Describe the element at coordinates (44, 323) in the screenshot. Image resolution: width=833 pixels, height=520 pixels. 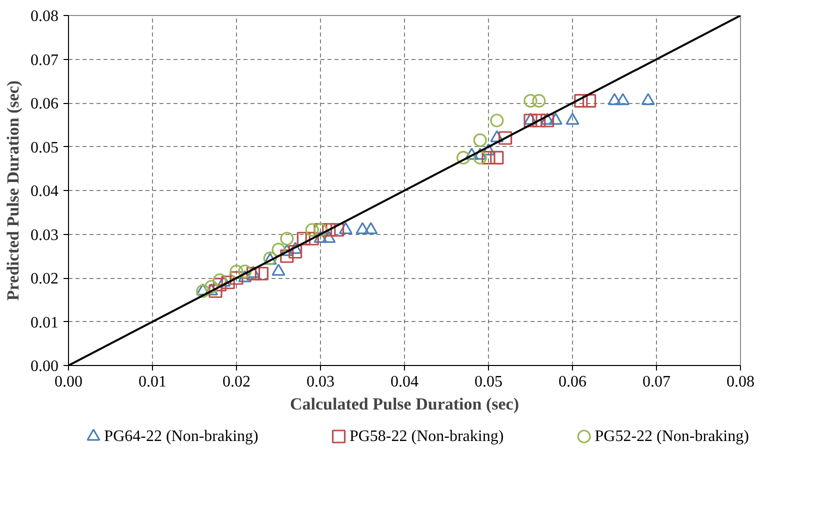
I see `y-tick-label: 0.01` at that location.